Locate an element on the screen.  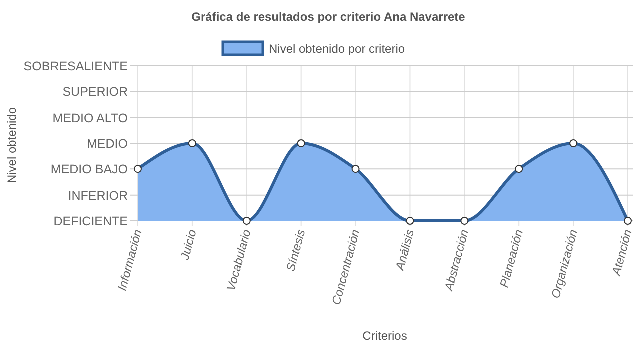
chart-title: Gráfica de resultados por criterio Ana Navarrete is located at coordinates (329, 17).